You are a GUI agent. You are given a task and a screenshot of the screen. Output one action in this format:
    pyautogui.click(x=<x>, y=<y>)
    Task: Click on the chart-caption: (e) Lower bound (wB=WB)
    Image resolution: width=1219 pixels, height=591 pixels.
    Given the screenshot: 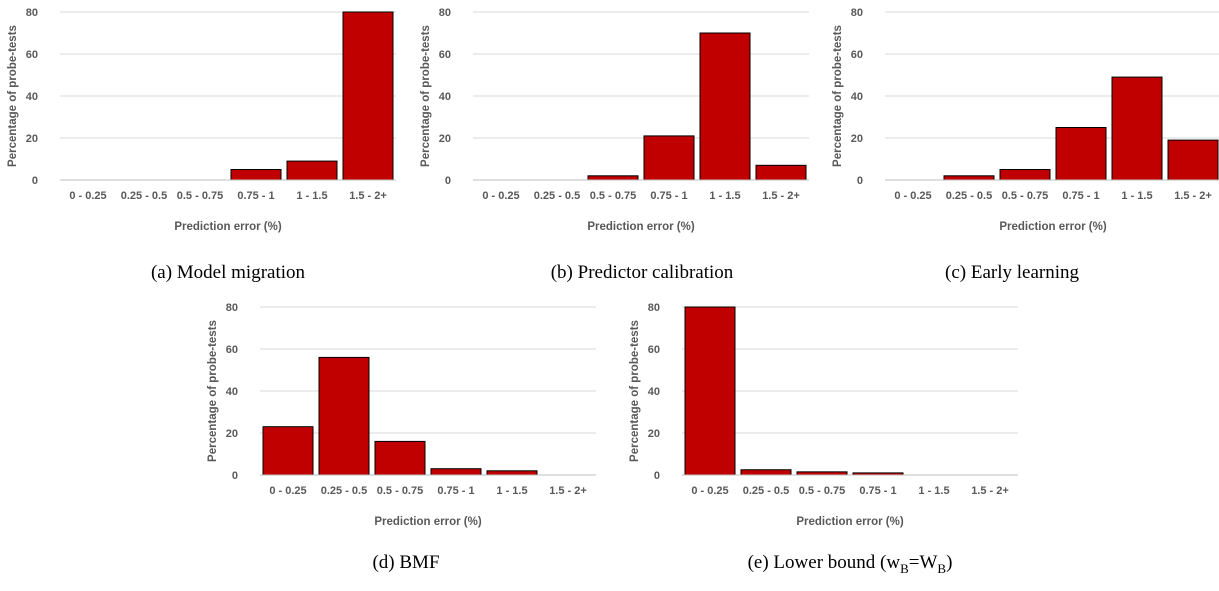 What is the action you would take?
    pyautogui.click(x=850, y=564)
    